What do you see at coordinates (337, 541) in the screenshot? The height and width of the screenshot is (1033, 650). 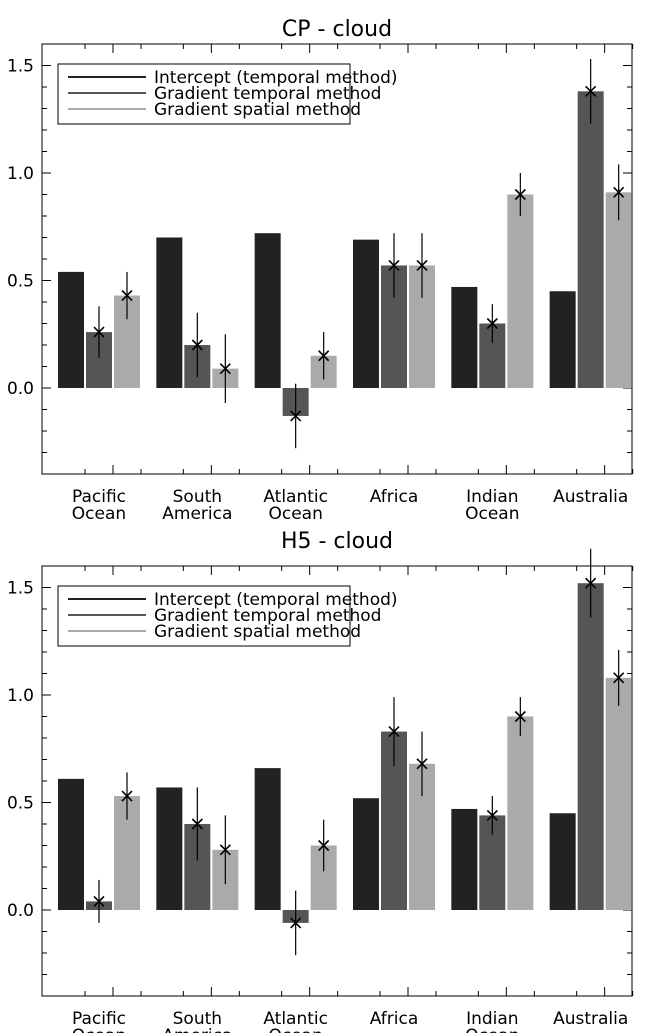 I see `chart-title: H5 - cloud` at bounding box center [337, 541].